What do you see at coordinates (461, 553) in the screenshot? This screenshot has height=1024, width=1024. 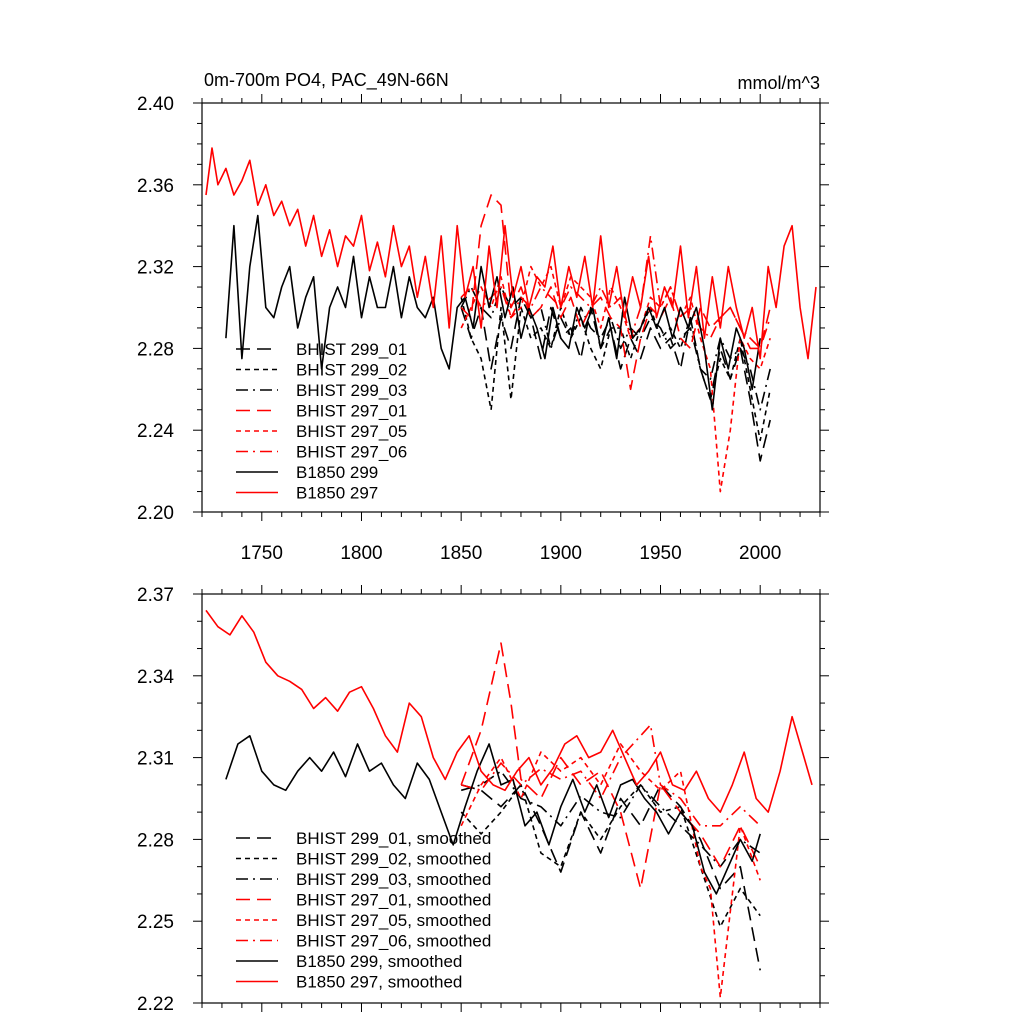 I see `top-x-tick-label: 1850` at bounding box center [461, 553].